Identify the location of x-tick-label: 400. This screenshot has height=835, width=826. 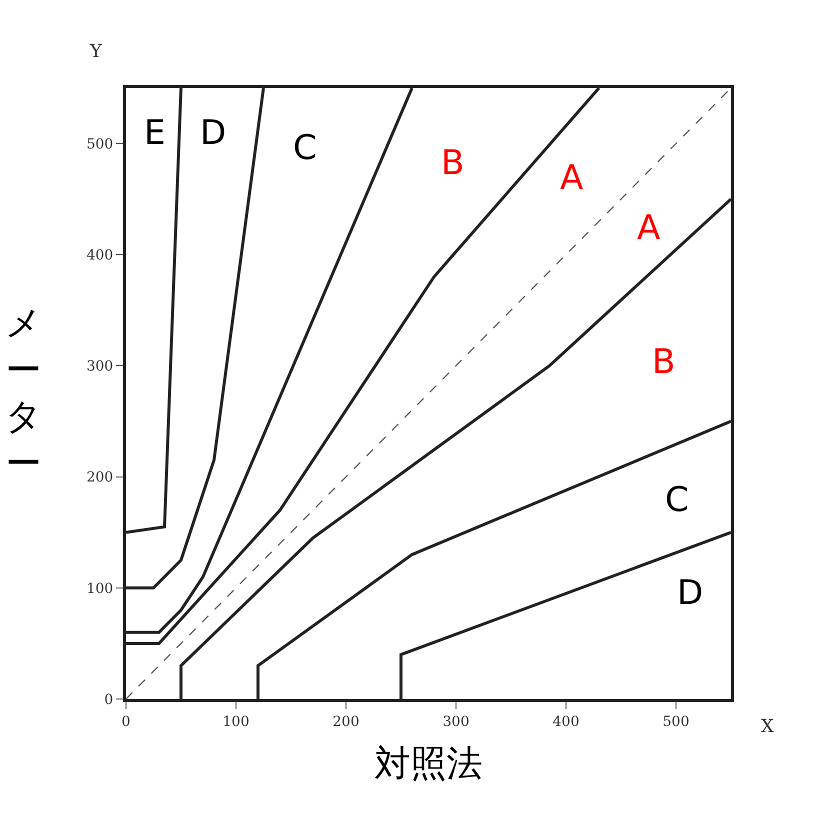
(566, 722).